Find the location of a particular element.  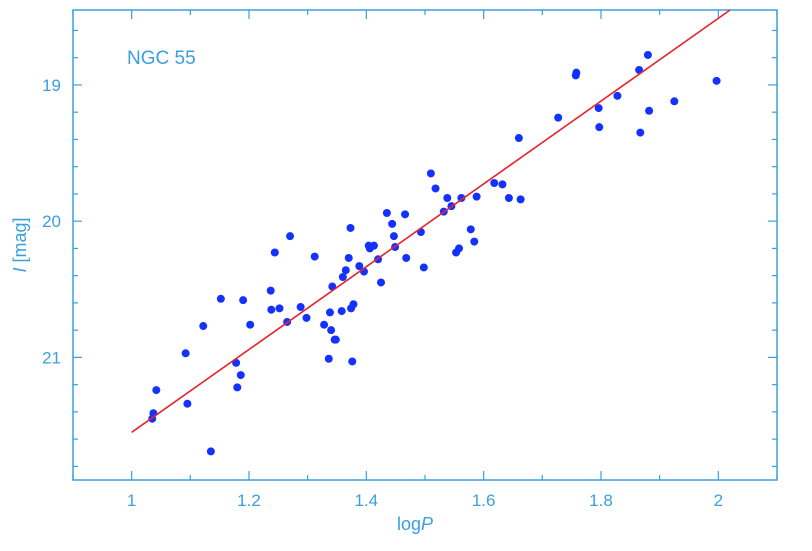

y-axis-label: I [mag] is located at coordinates (20, 244).